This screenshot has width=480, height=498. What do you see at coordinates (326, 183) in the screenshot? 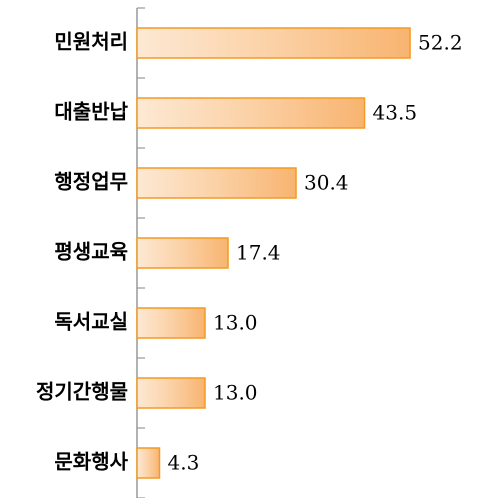
I see `value-label: 30.4` at bounding box center [326, 183].